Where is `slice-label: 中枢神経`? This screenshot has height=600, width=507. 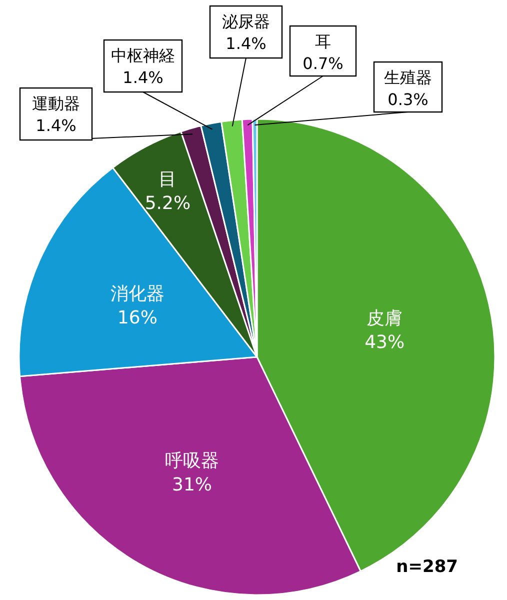 slice-label: 中枢神経 is located at coordinates (143, 55).